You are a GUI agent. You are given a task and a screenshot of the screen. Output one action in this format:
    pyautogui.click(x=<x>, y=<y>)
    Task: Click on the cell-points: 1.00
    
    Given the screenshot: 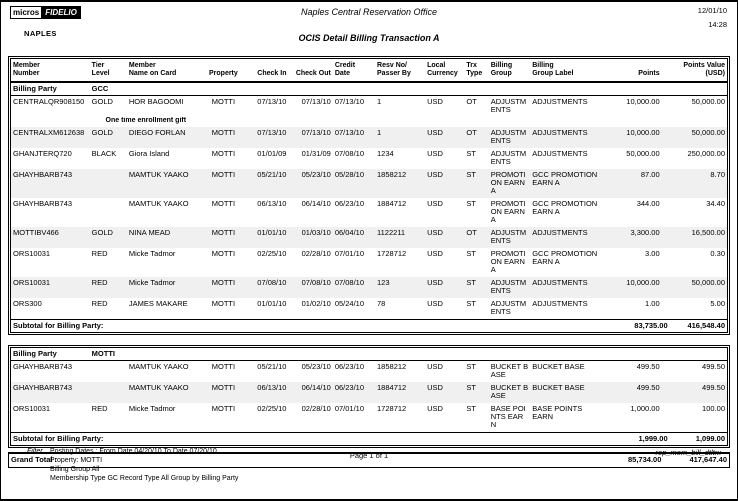 What is the action you would take?
    pyautogui.click(x=652, y=303)
    